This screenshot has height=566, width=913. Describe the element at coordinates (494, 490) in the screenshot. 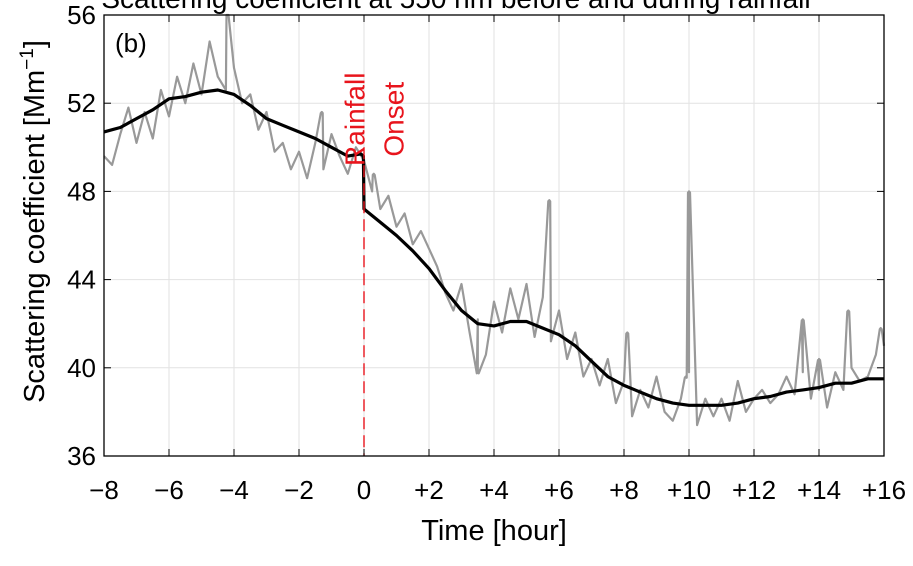

I see `x-tick-label: +4` at that location.